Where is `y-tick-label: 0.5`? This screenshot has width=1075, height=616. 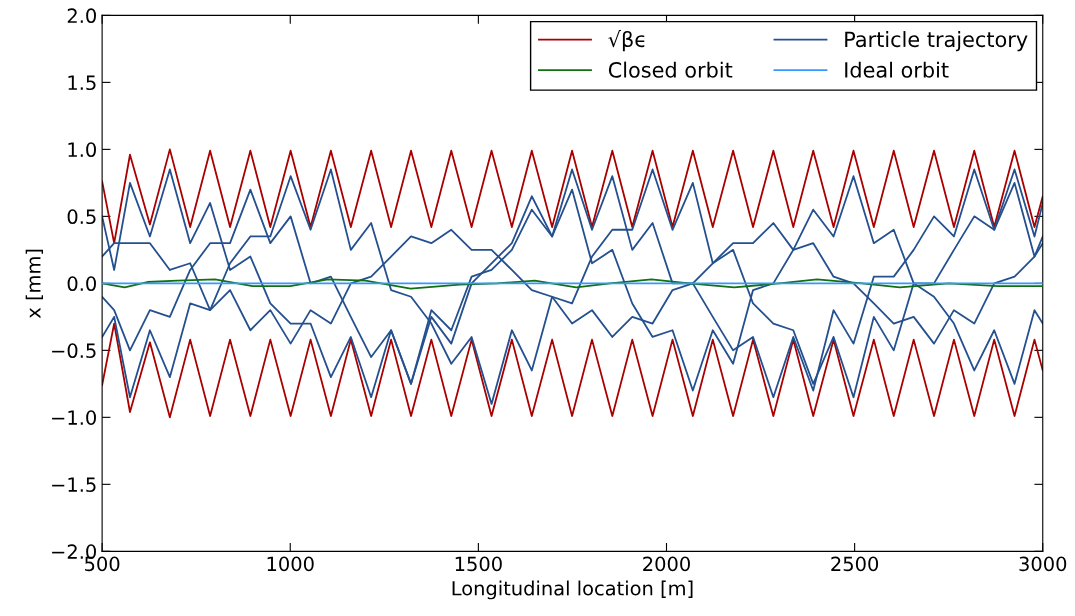 y-tick-label: 0.5 is located at coordinates (81, 217).